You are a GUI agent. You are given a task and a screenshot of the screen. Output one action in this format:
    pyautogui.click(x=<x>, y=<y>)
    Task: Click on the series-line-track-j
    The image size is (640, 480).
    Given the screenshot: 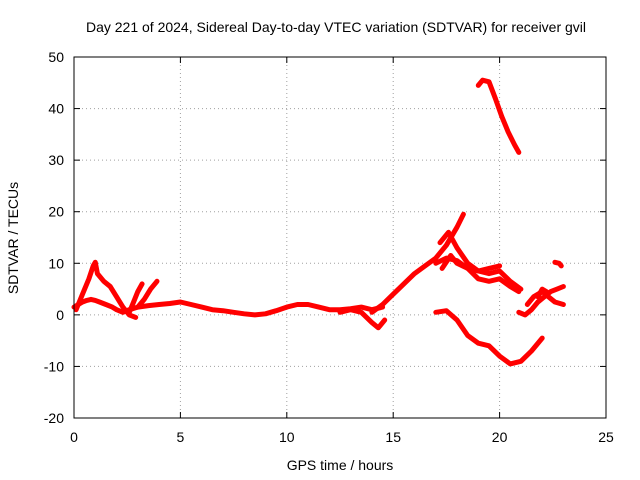 What is the action you would take?
    pyautogui.click(x=498, y=116)
    